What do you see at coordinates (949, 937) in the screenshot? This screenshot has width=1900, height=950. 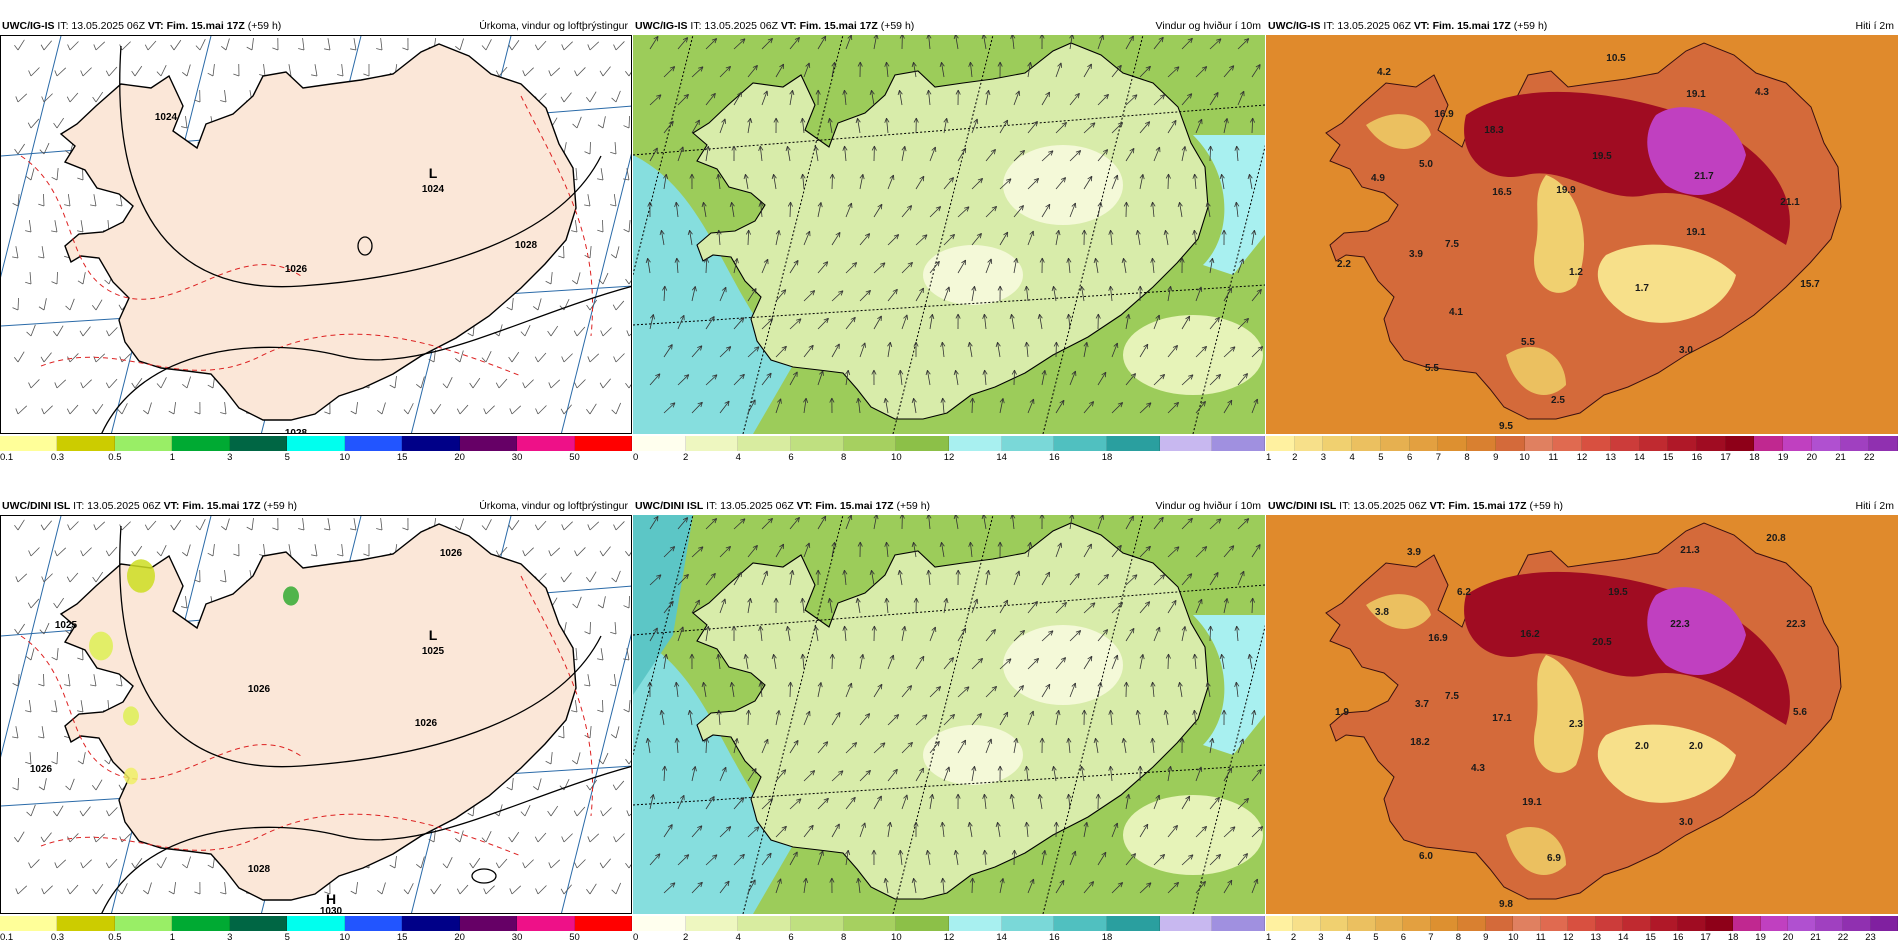 I see `colorbar-tick-label: 12` at bounding box center [949, 937].